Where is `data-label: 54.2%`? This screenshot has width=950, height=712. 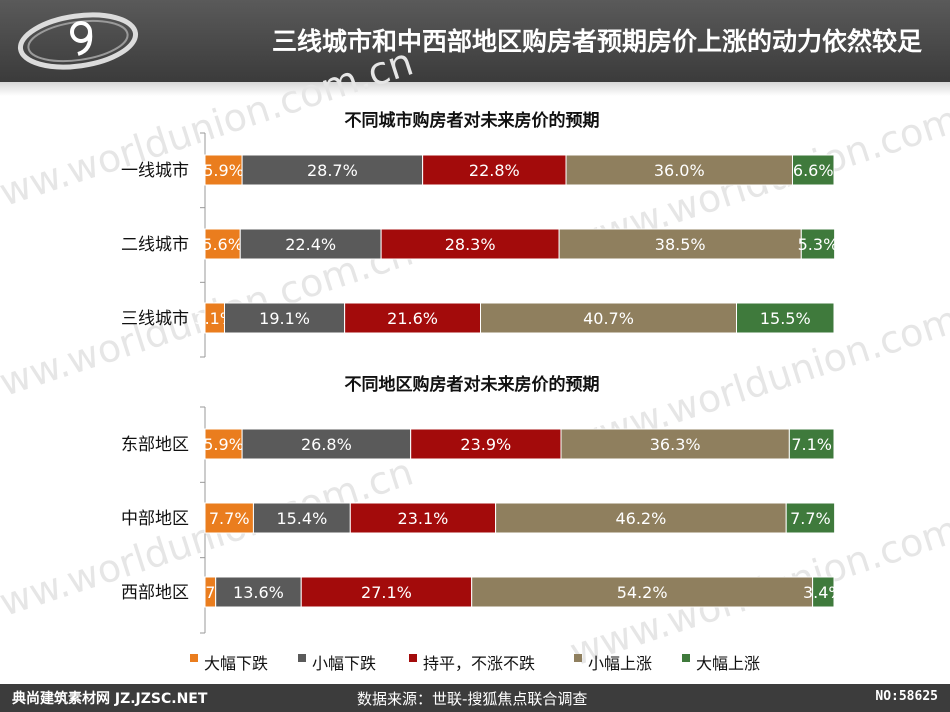
data-label: 54.2% is located at coordinates (642, 592).